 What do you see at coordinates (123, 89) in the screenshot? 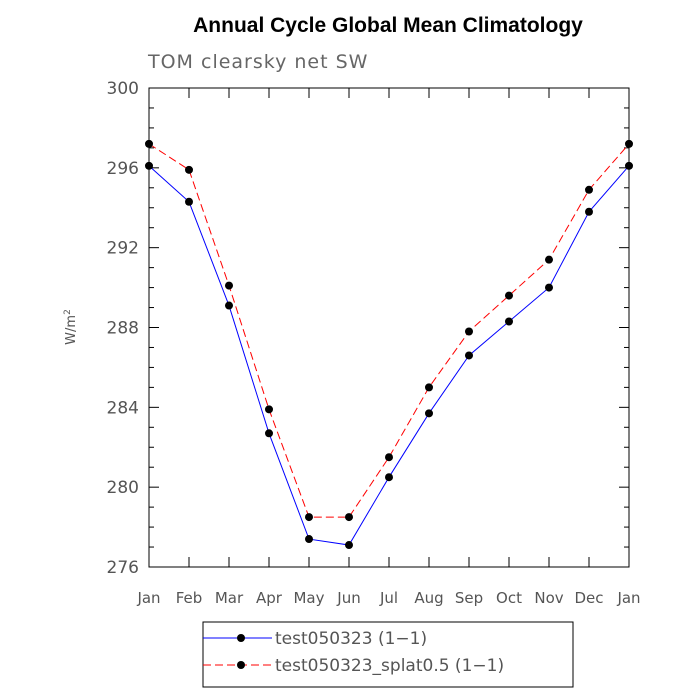
I see `y-tick-label: 300` at bounding box center [123, 89].